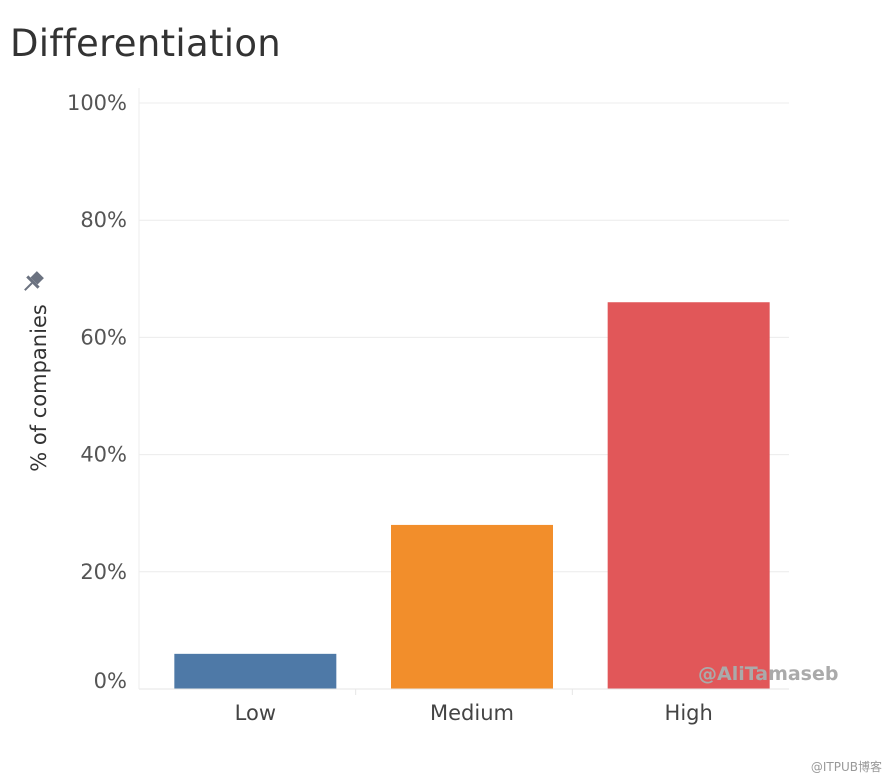 The height and width of the screenshot is (781, 890). Describe the element at coordinates (688, 495) in the screenshot. I see `bar-high` at that location.